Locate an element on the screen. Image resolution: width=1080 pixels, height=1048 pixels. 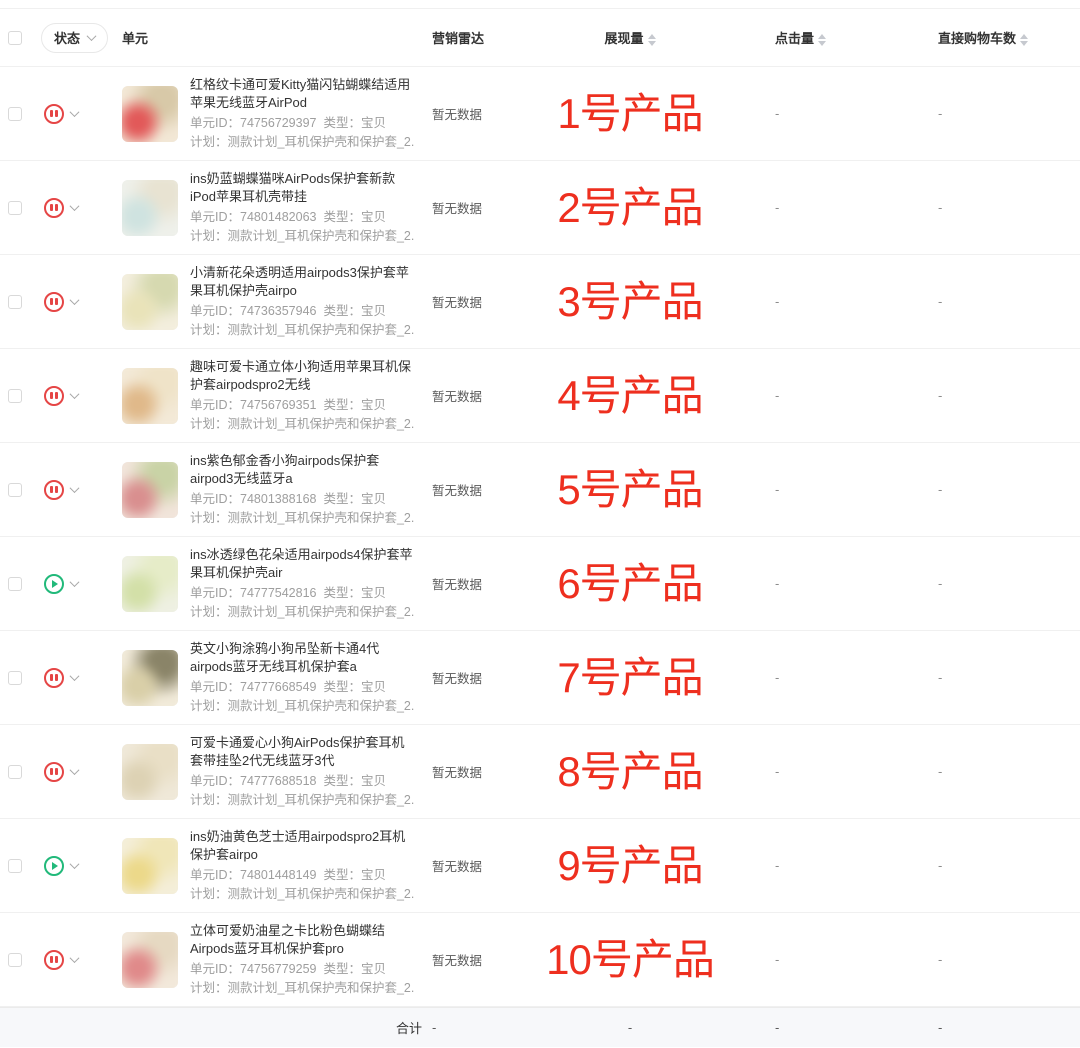
impressions-header-label: 展现量 is located at coordinates (624, 38).